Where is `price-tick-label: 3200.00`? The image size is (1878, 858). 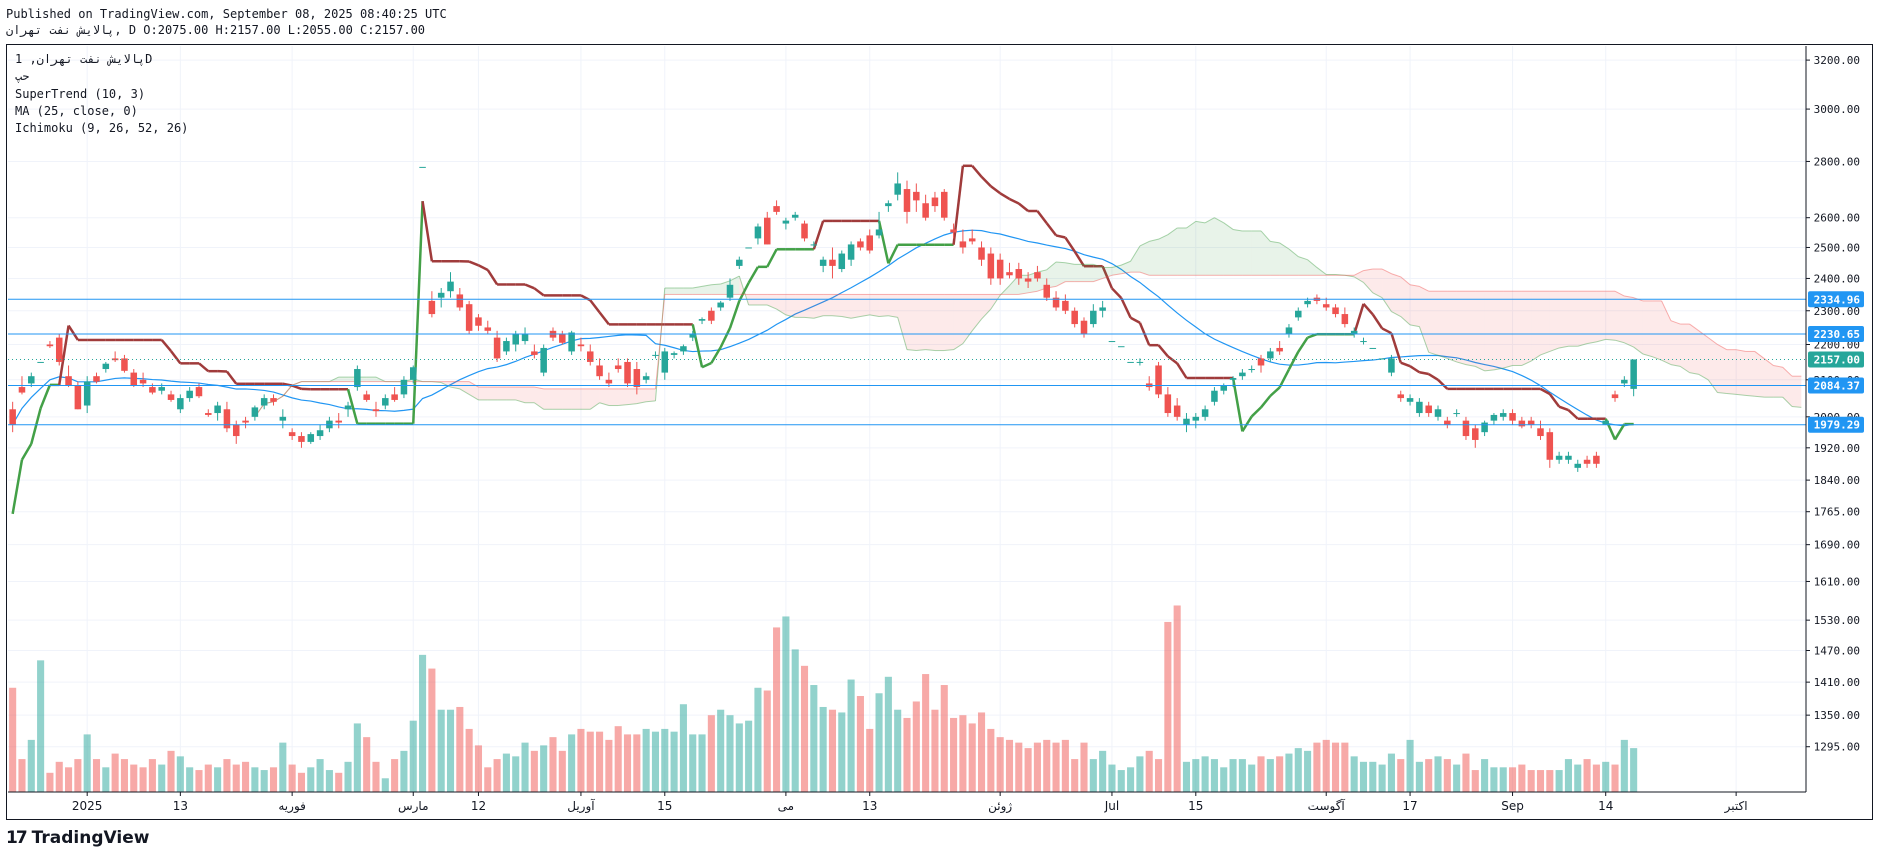
price-tick-label: 3200.00 is located at coordinates (1837, 60).